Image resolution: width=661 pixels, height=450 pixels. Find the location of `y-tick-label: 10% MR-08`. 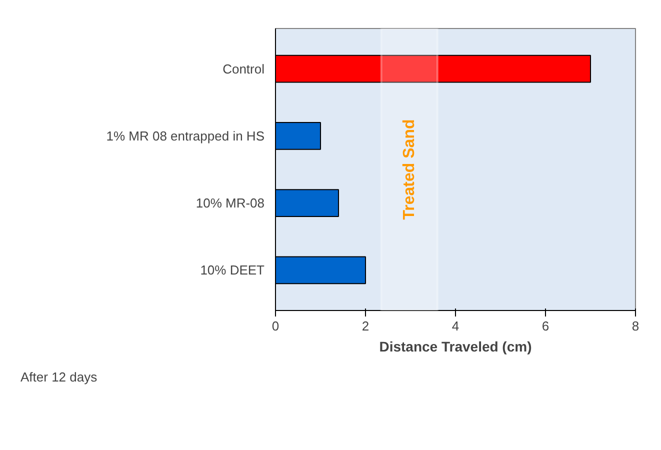

y-tick-label: 10% MR-08 is located at coordinates (230, 203).